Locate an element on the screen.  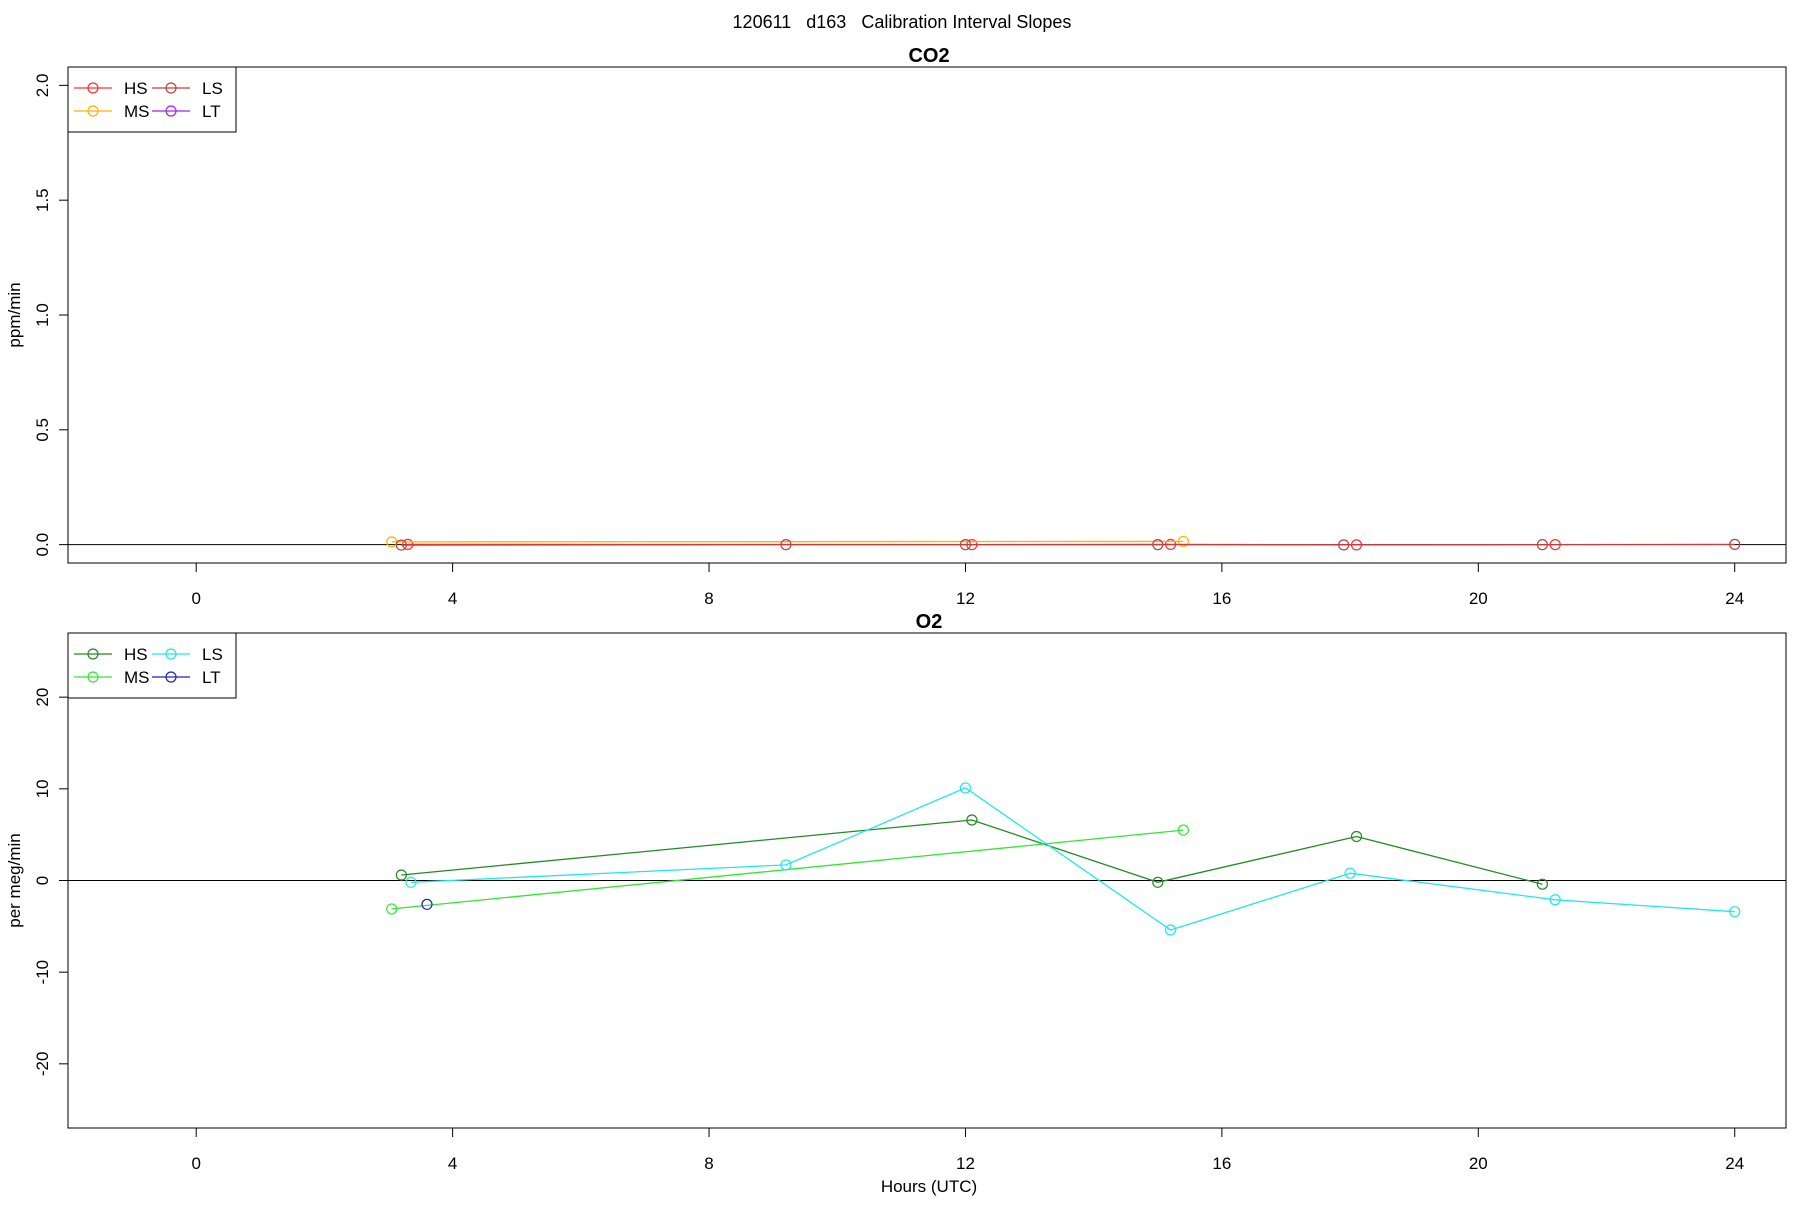
y-tick-label: 2.0 is located at coordinates (42, 86).